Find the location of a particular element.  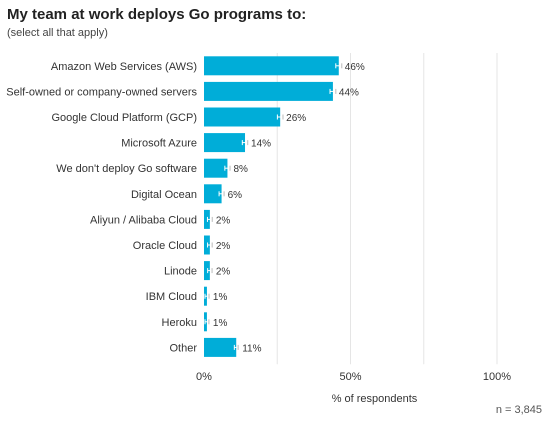

category-label: Self-owned or company-owned servers is located at coordinates (101, 92).